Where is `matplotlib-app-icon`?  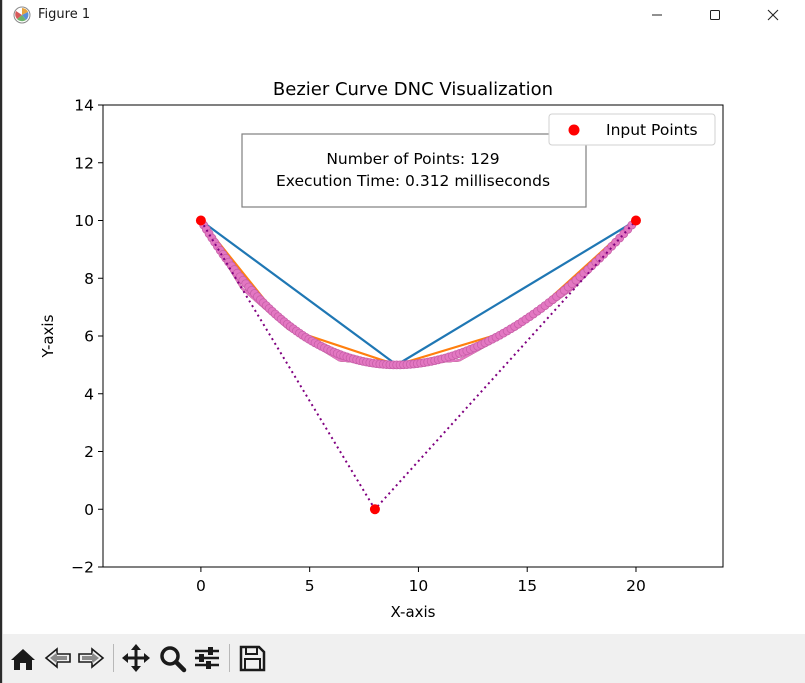
matplotlib-app-icon is located at coordinates (22, 15).